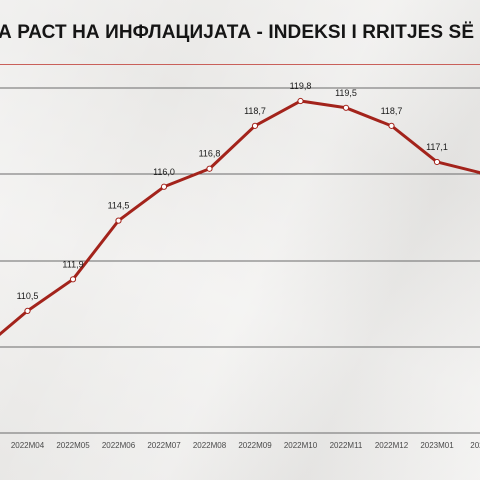 Image resolution: width=480 pixels, height=480 pixels. What do you see at coordinates (392, 445) in the screenshot?
I see `x-tick-label: 2022M12` at bounding box center [392, 445].